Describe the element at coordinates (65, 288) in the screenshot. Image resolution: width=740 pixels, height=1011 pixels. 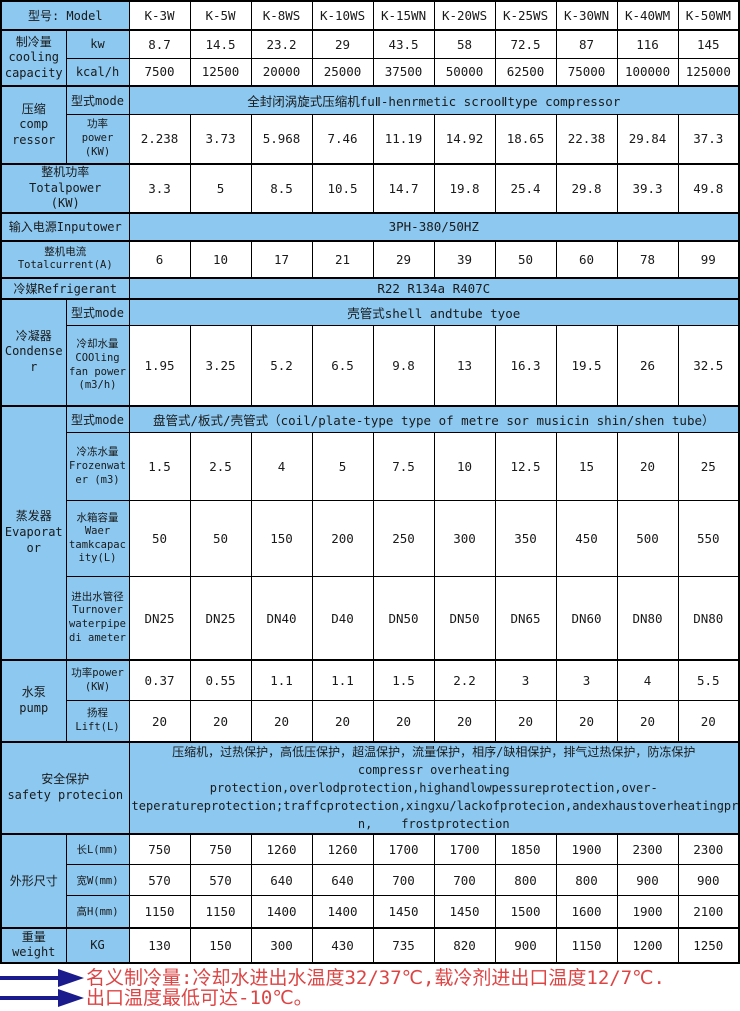
I see `refrigerant-label: 冷媒Refrigerant` at that location.